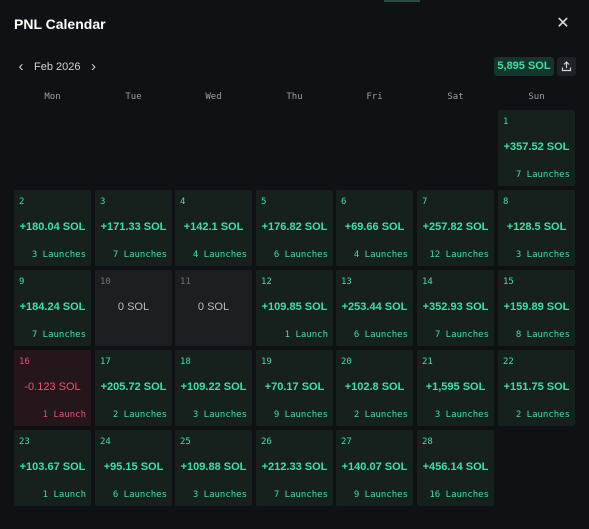 This screenshot has width=589, height=529. What do you see at coordinates (213, 97) in the screenshot?
I see `weekday-label: Wed` at bounding box center [213, 97].